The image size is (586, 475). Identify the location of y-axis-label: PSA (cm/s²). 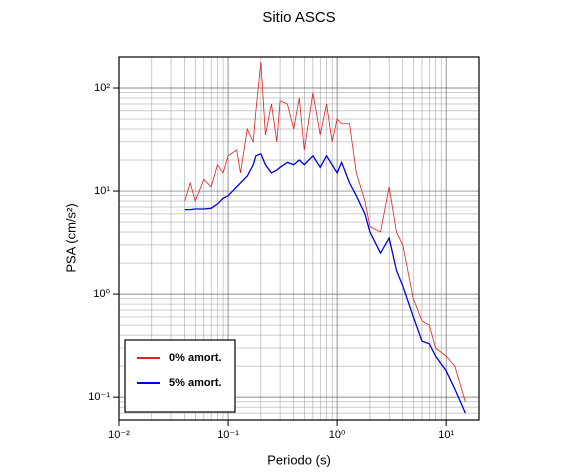
(70, 237).